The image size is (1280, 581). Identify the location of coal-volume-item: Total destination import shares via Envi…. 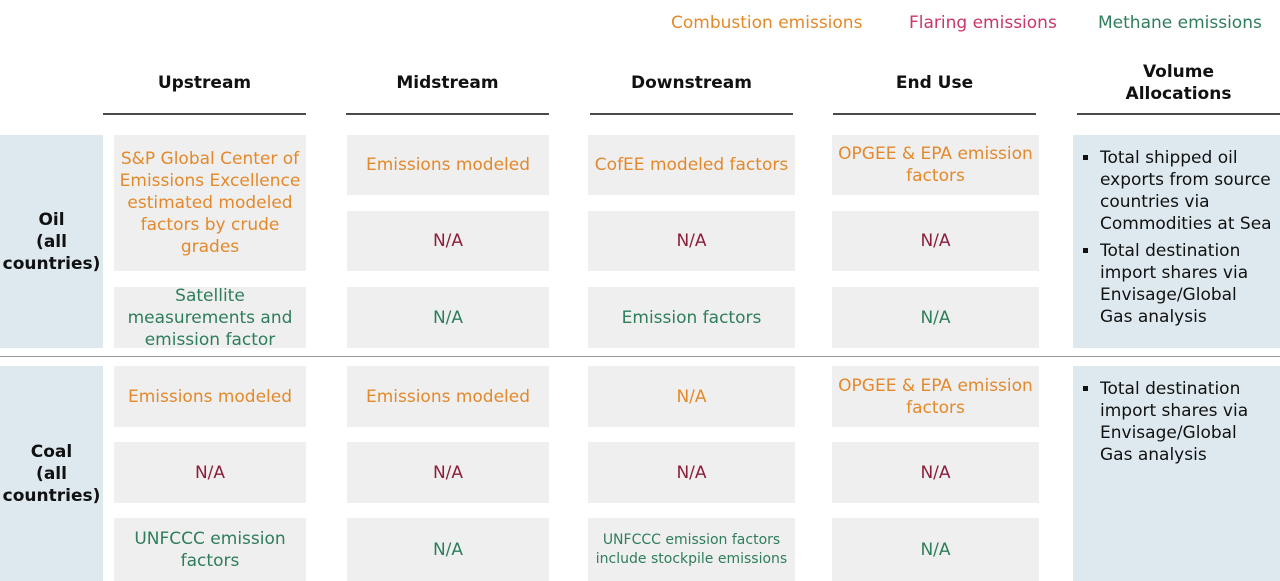
(1177, 422).